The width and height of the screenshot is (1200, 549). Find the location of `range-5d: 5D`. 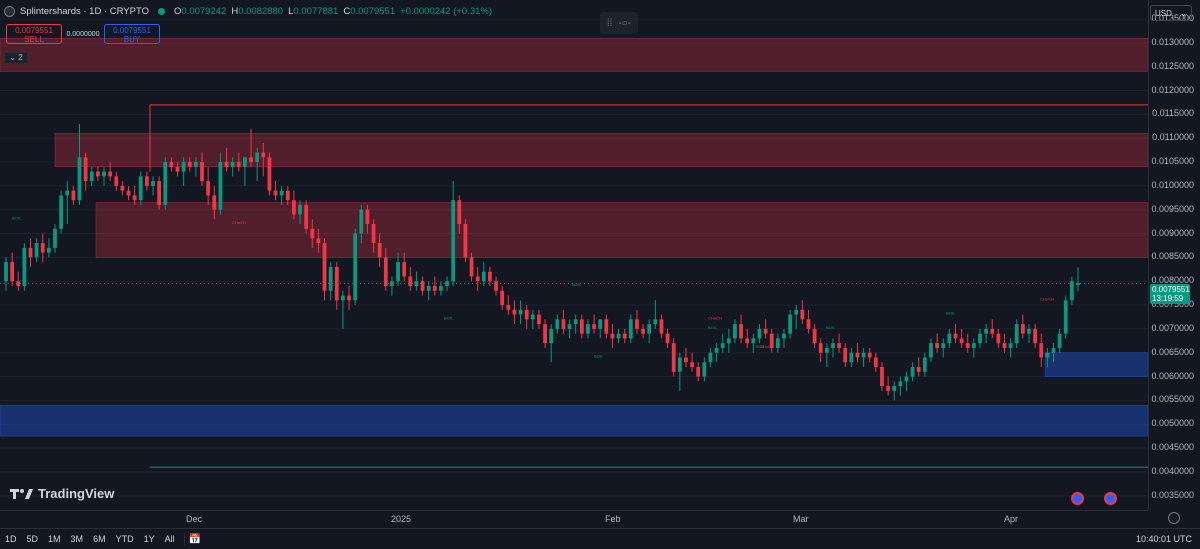

range-5d: 5D is located at coordinates (32, 539).